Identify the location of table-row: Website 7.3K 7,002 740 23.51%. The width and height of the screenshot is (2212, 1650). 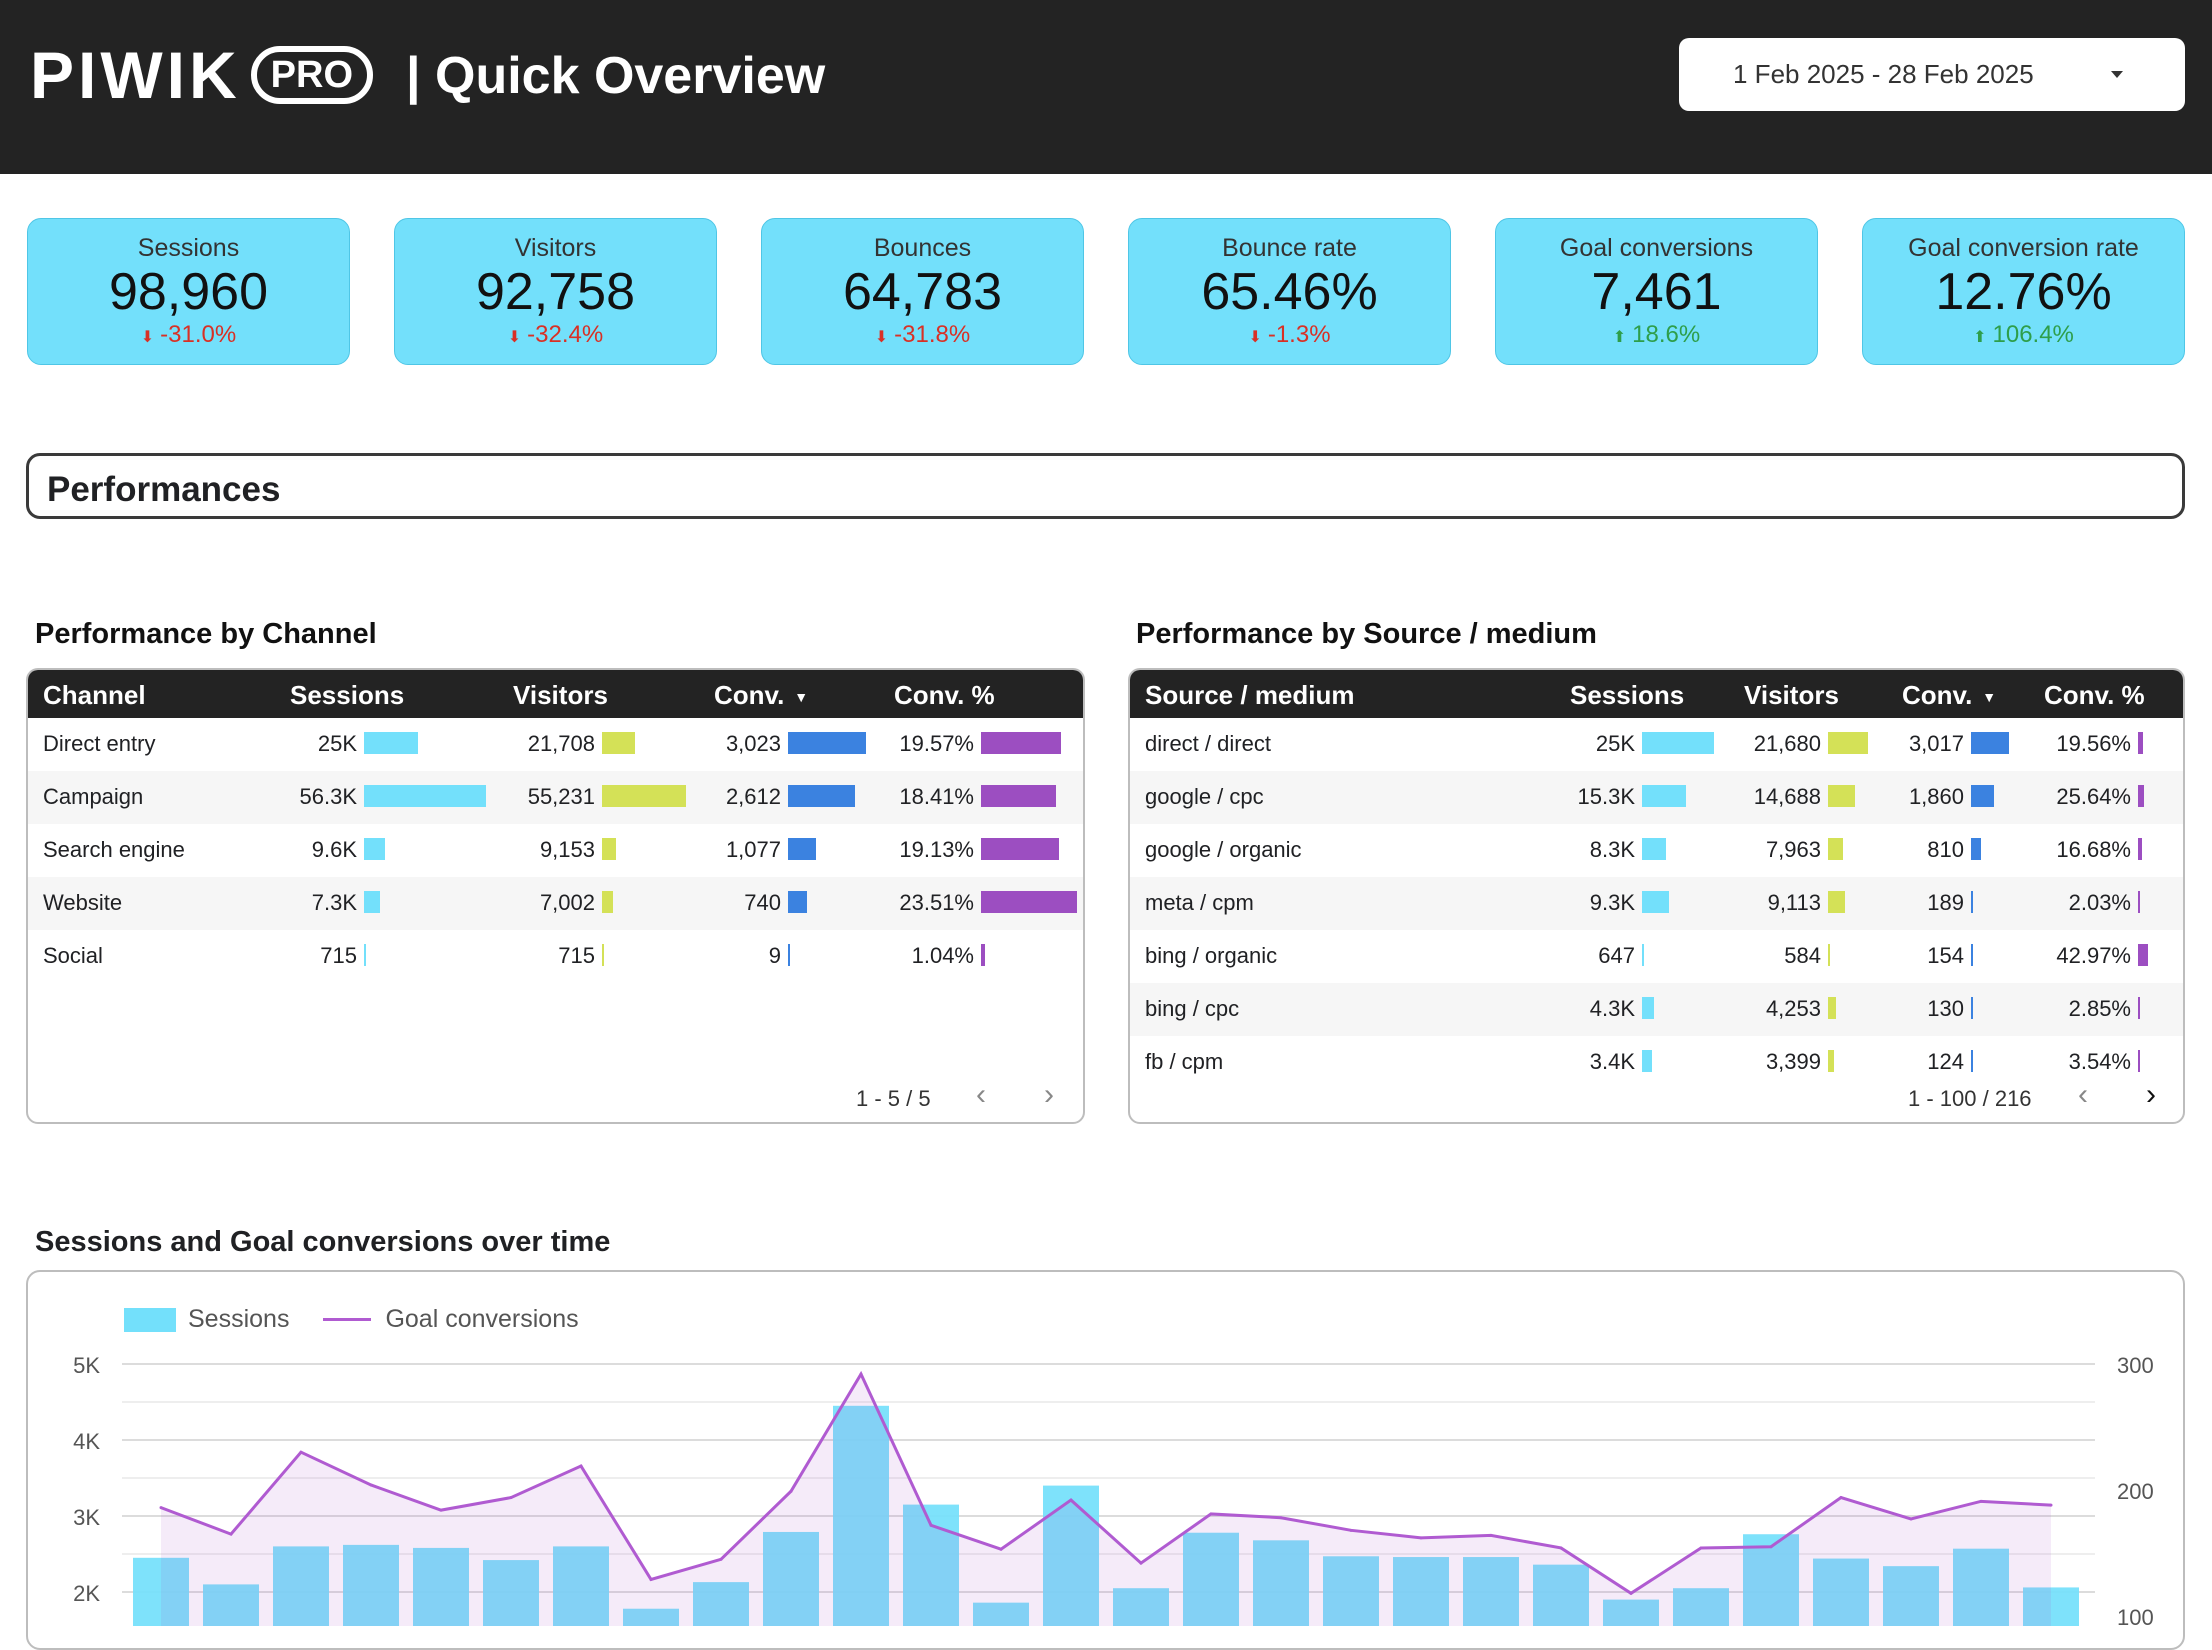
(555, 903).